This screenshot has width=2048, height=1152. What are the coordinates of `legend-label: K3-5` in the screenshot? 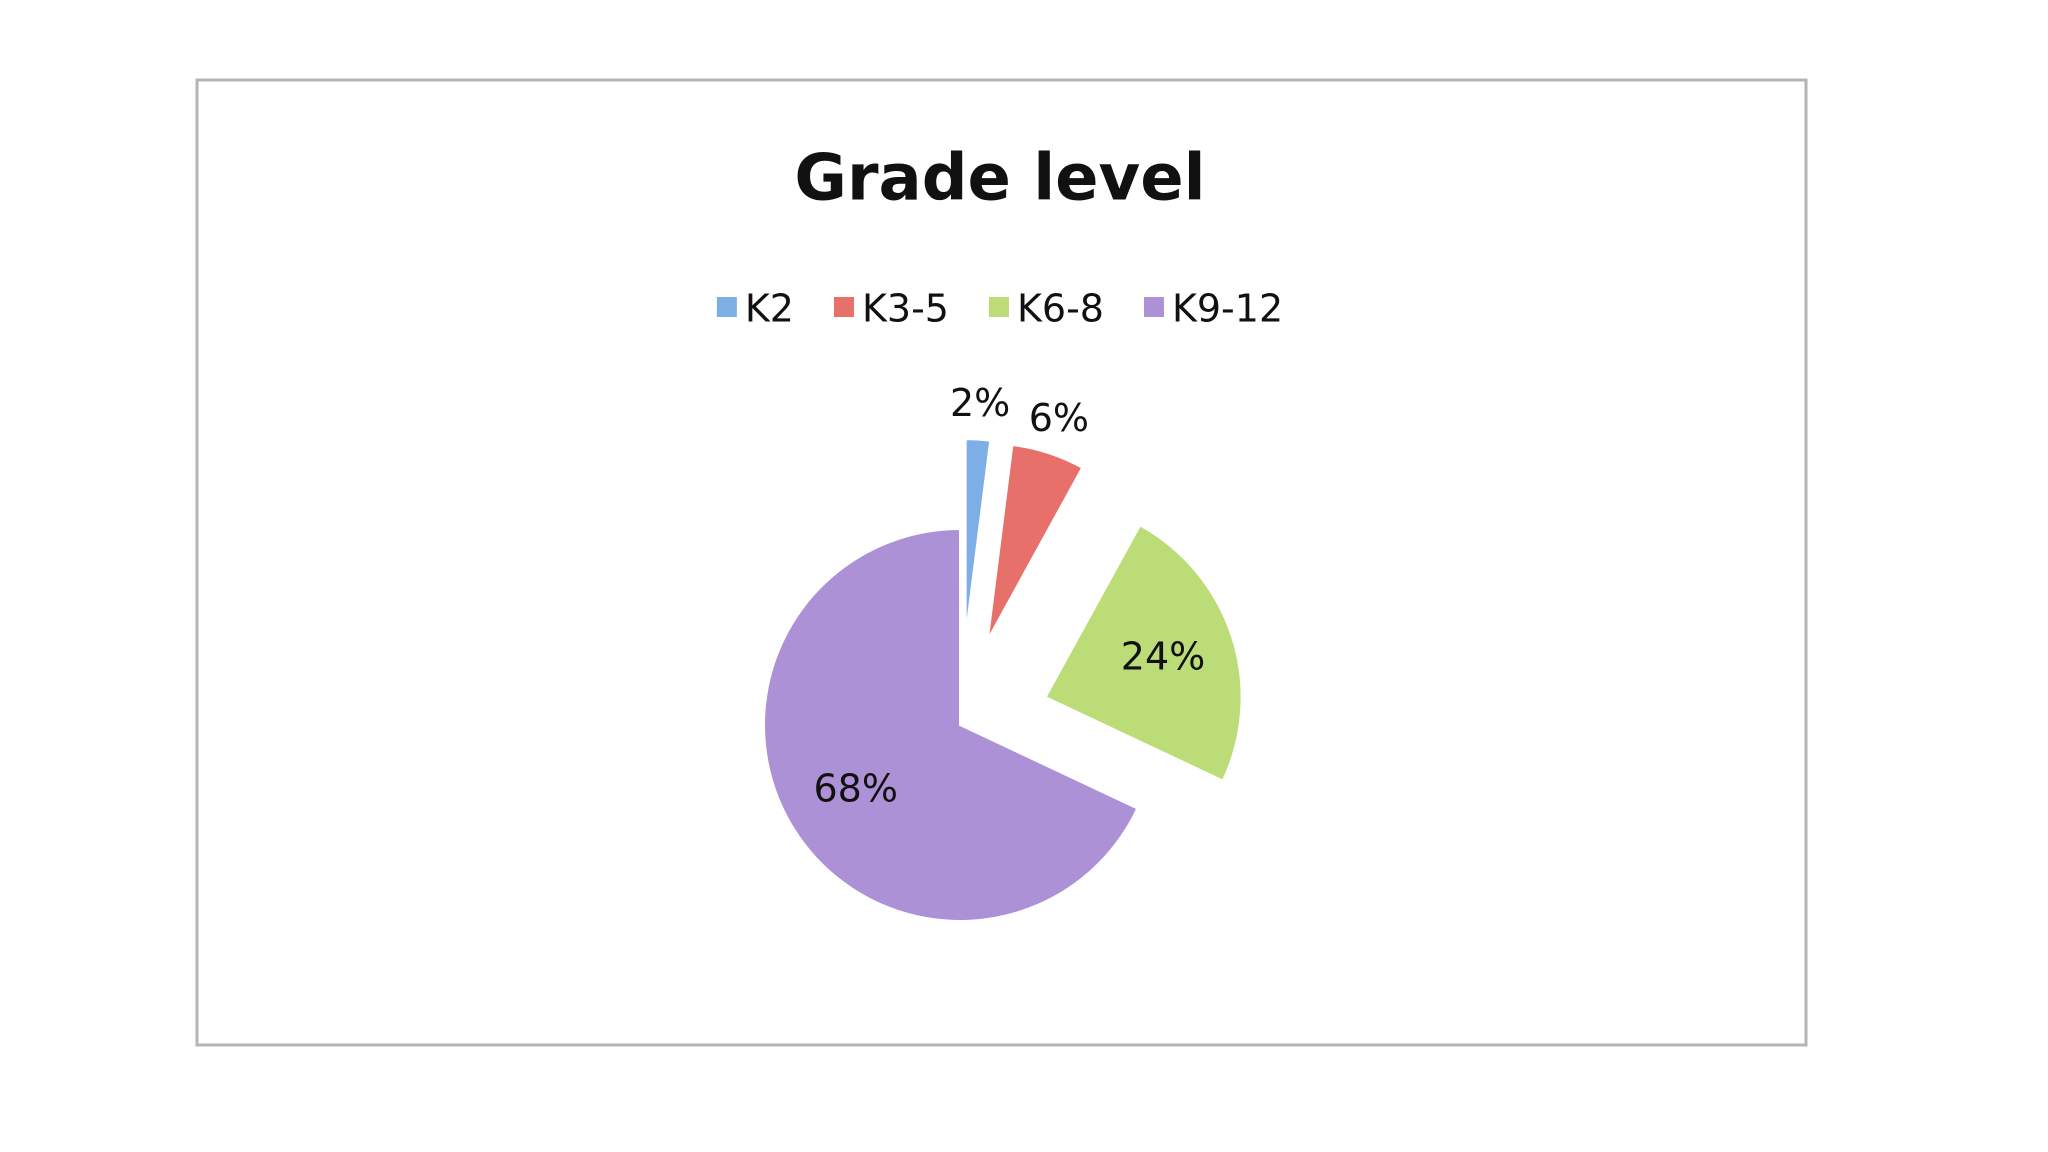 It's located at (905, 309).